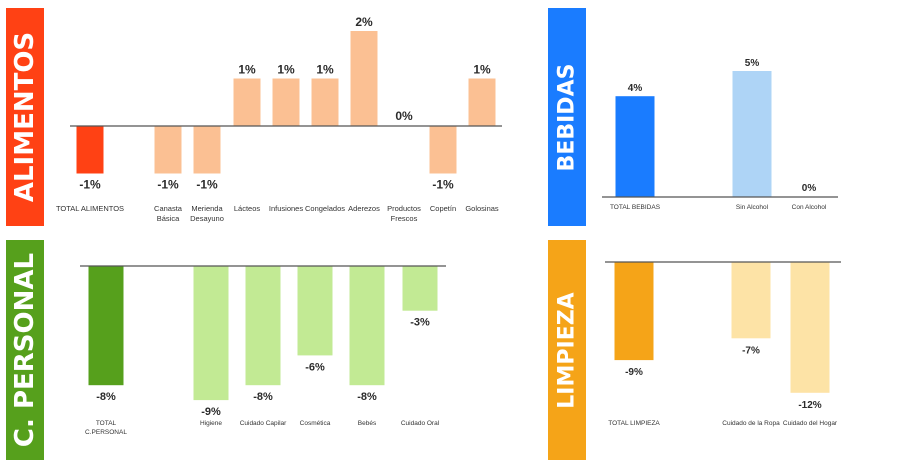  I want to click on personal-category-label: TOTAL C.PERSONAL, so click(106, 428).